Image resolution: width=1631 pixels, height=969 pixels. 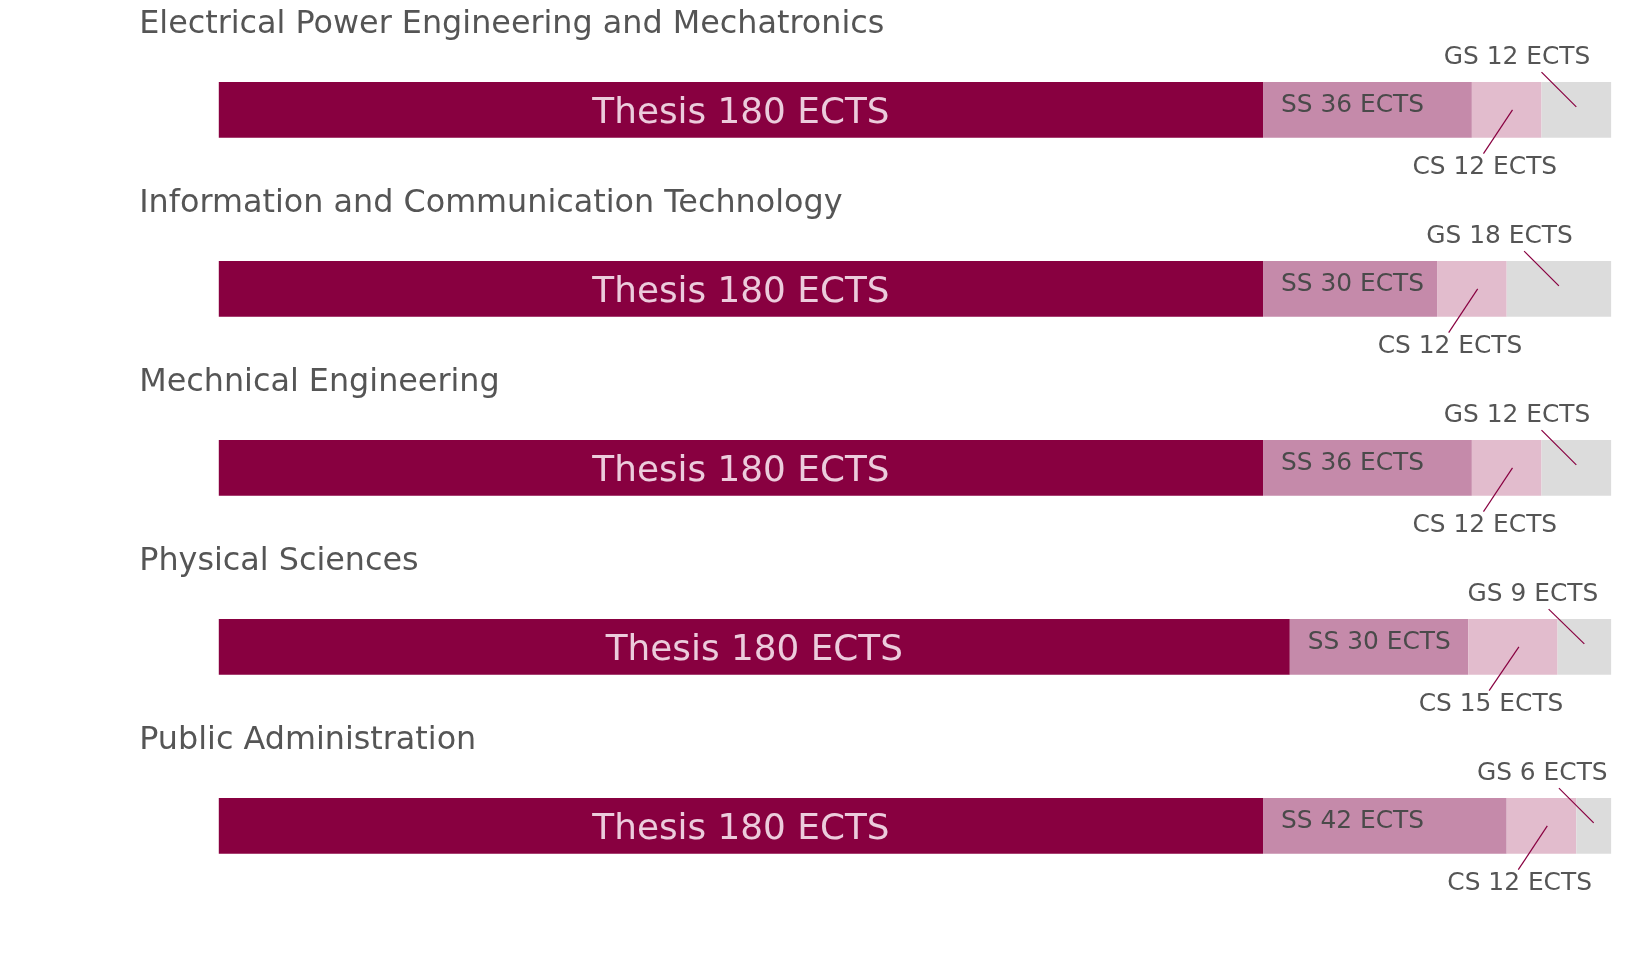 What do you see at coordinates (491, 201) in the screenshot?
I see `chart-title: Information and Communication Technology` at bounding box center [491, 201].